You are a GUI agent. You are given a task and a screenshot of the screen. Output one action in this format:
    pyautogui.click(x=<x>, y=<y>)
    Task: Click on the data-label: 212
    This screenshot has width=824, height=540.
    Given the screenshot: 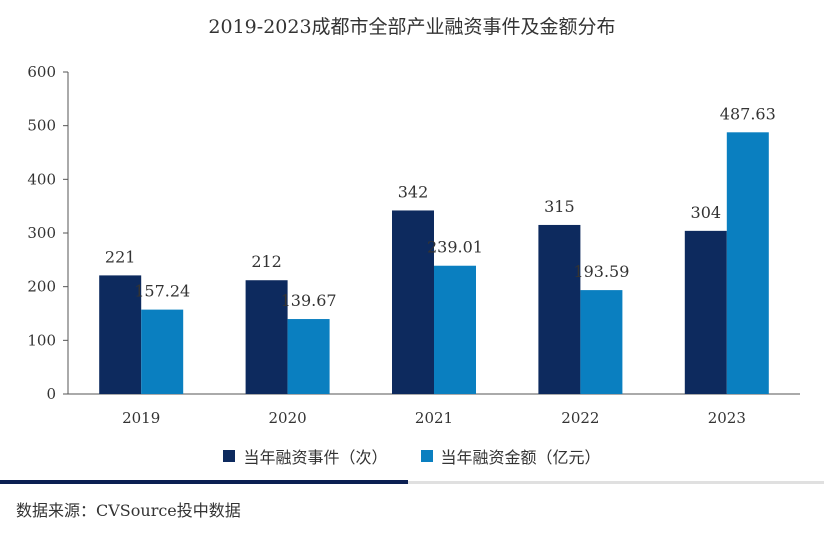 What is the action you would take?
    pyautogui.click(x=266, y=261)
    